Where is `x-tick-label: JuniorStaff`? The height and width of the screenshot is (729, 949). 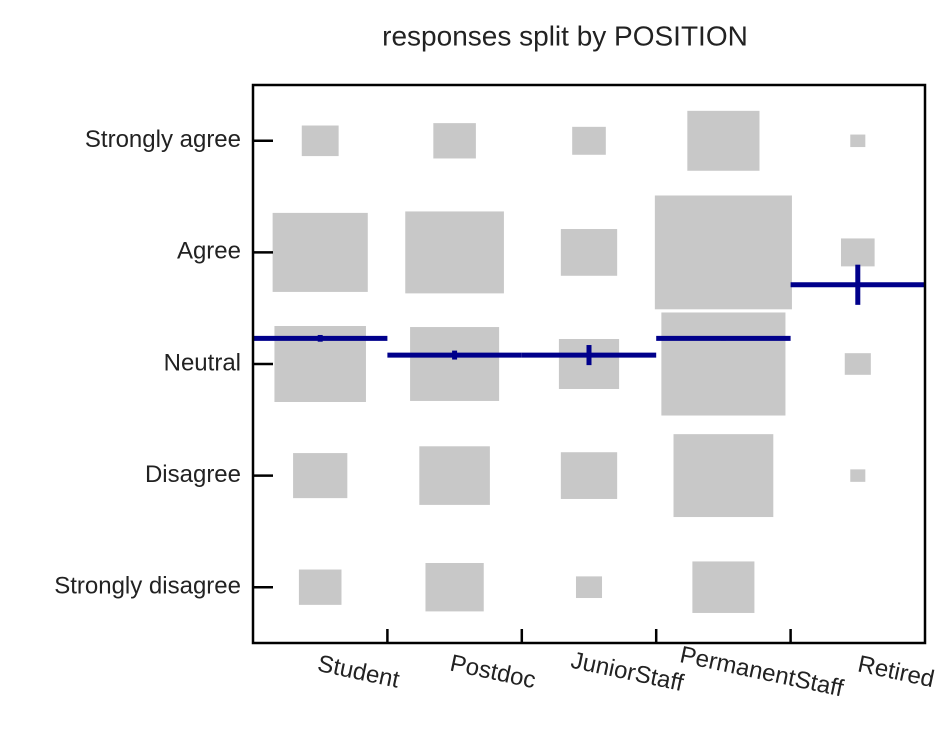
x-tick-label: JuniorStaff is located at coordinates (628, 672).